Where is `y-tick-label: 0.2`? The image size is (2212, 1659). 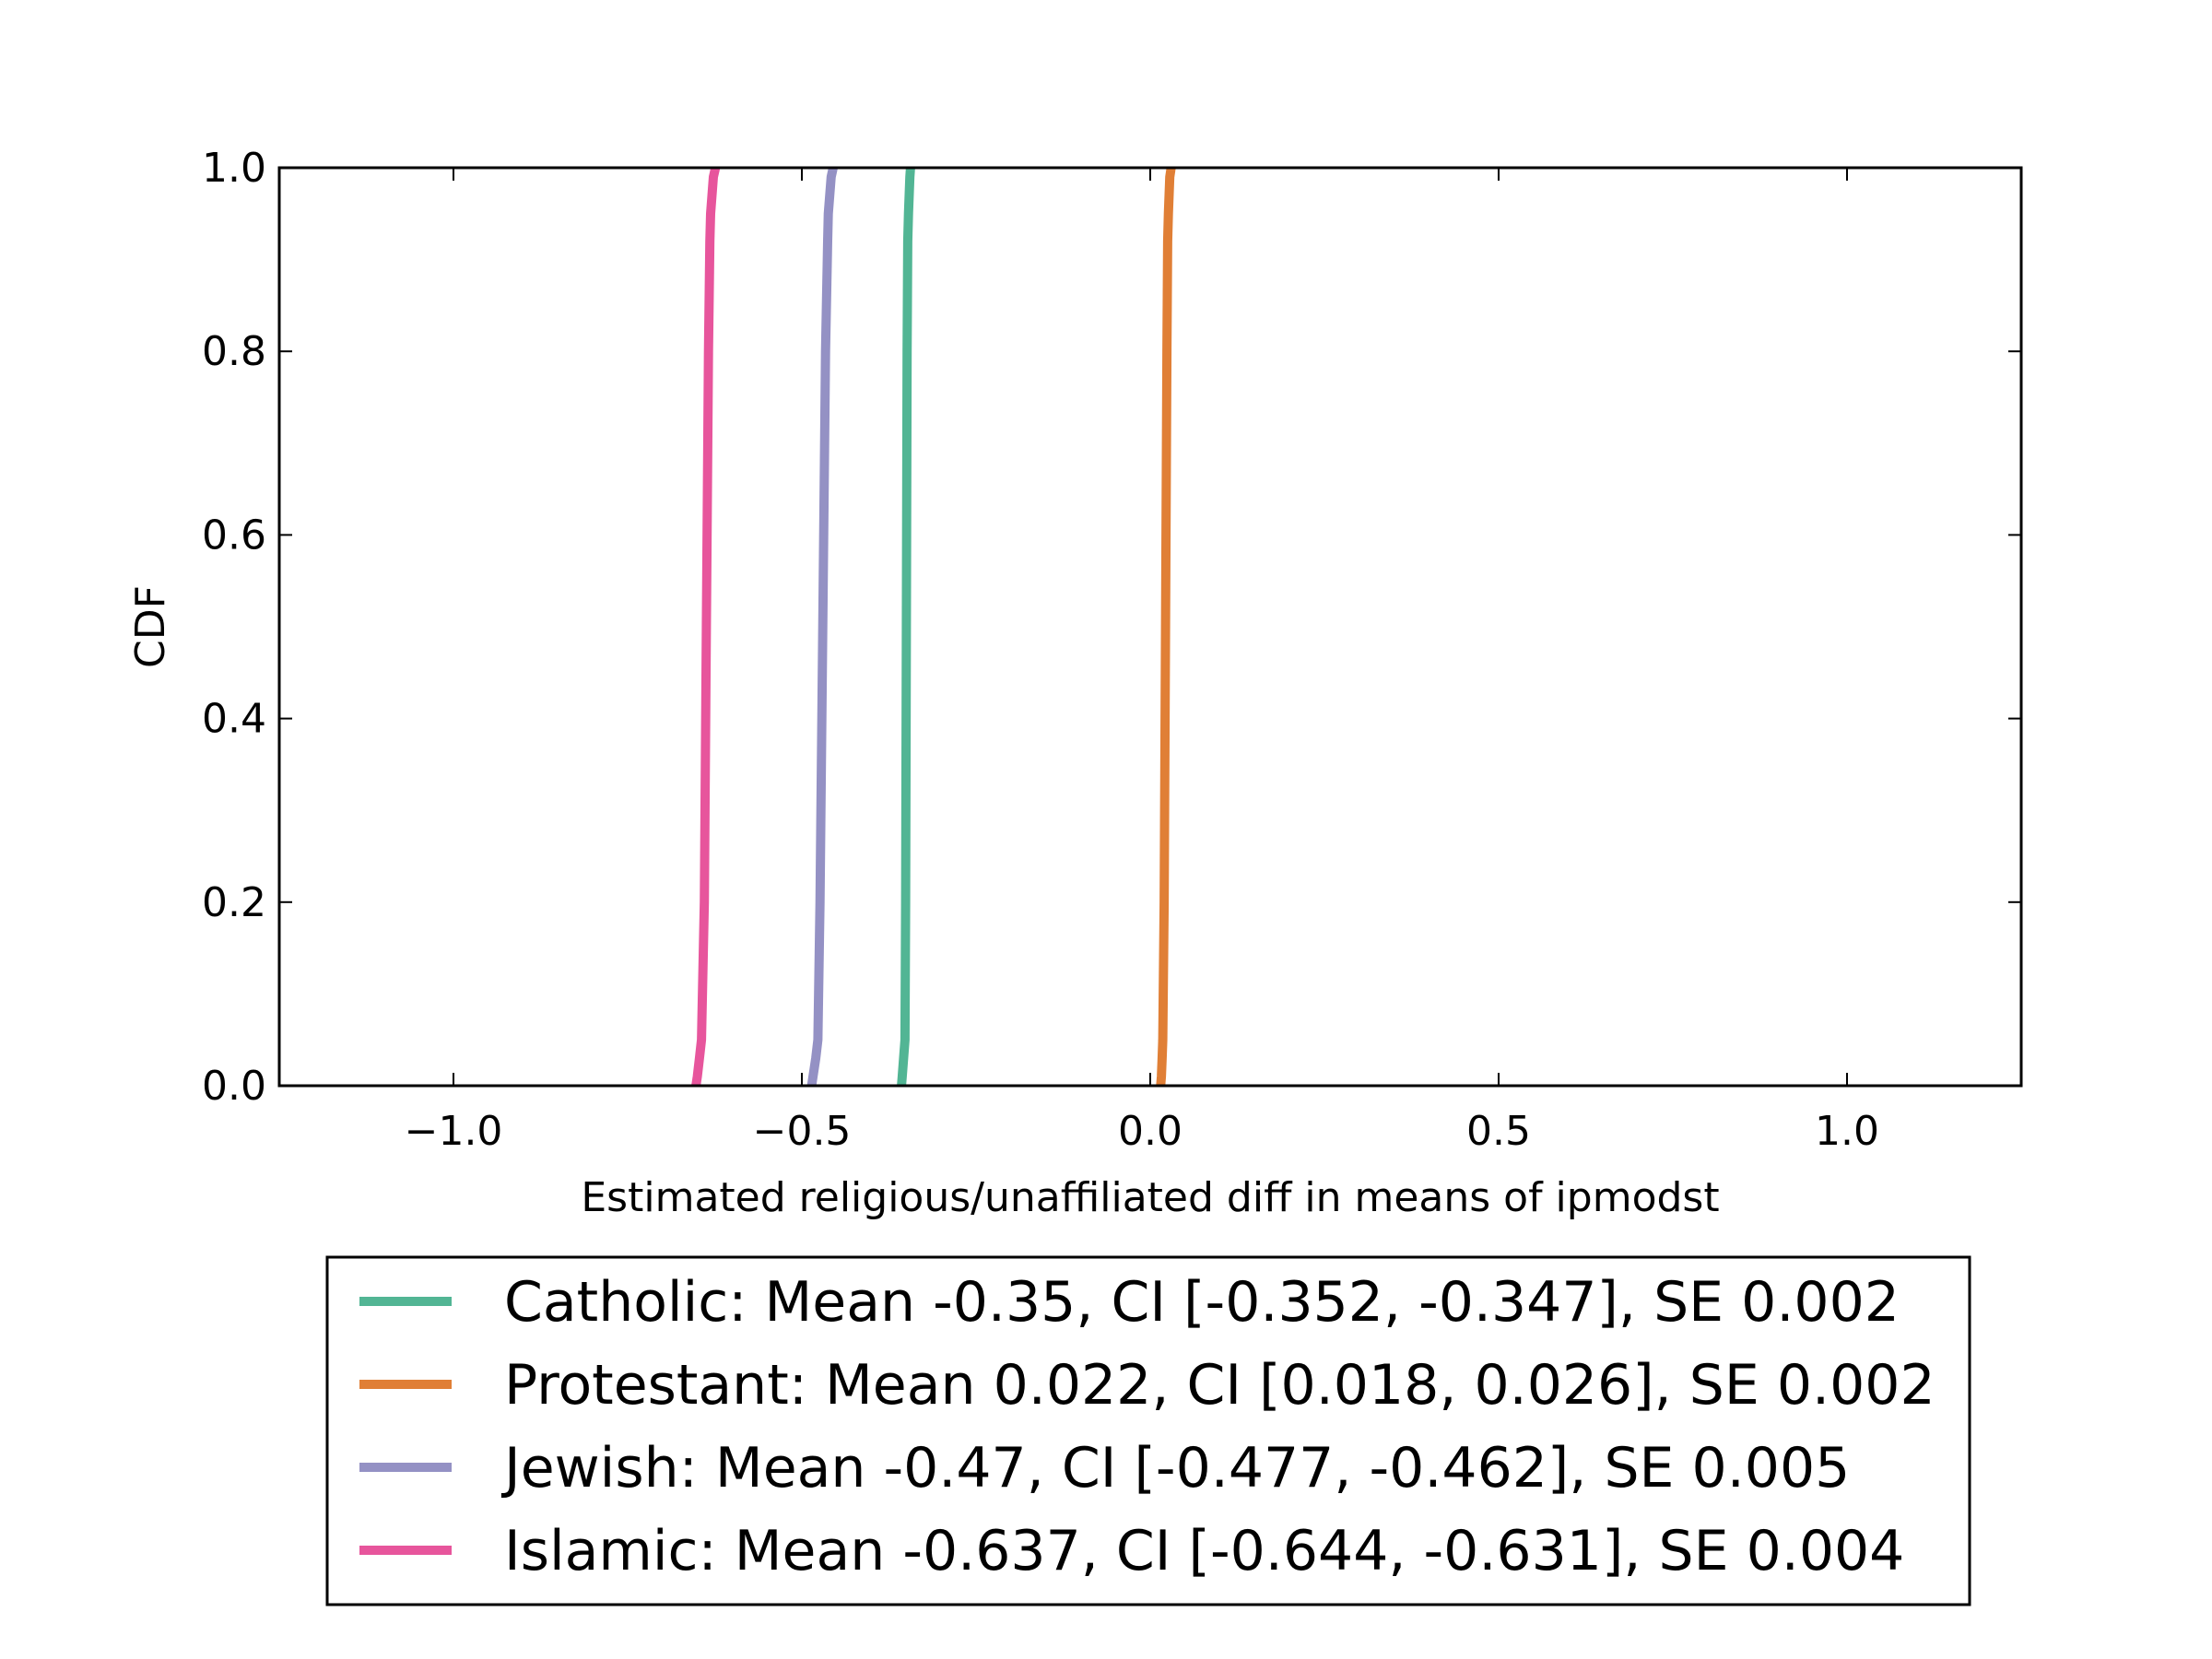
y-tick-label: 0.2 is located at coordinates (234, 902).